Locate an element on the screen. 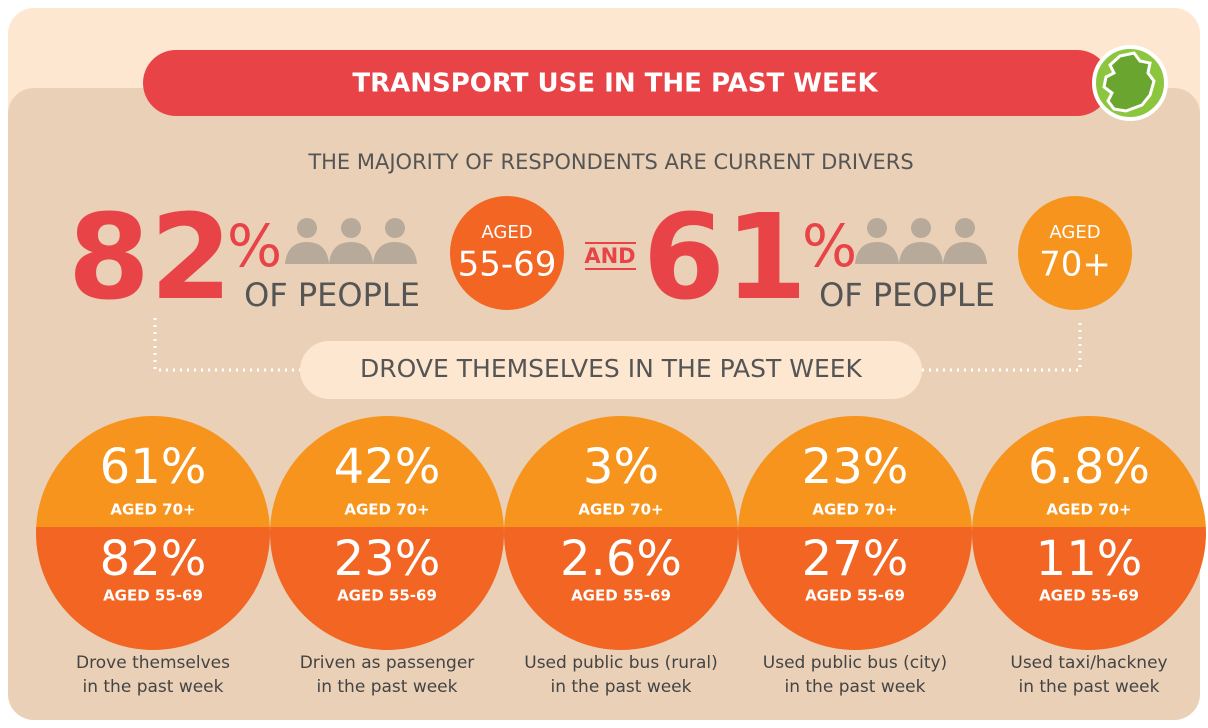  connector: AND is located at coordinates (609, 256).